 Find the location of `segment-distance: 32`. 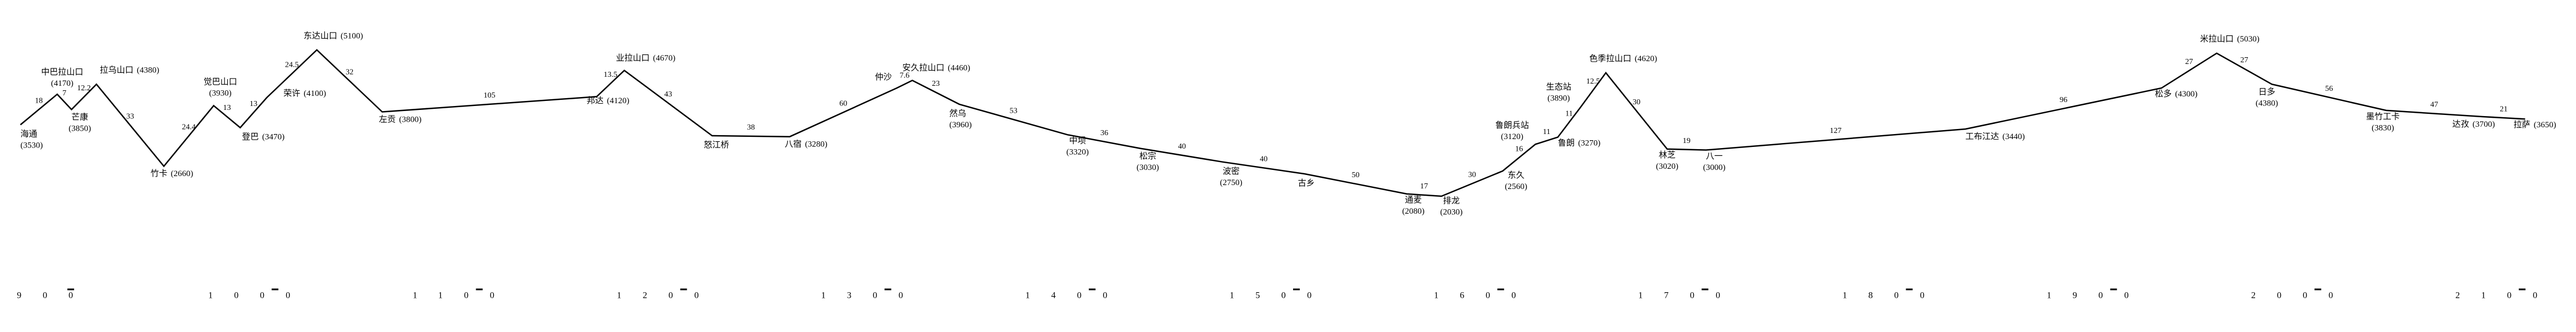

segment-distance: 32 is located at coordinates (349, 72).